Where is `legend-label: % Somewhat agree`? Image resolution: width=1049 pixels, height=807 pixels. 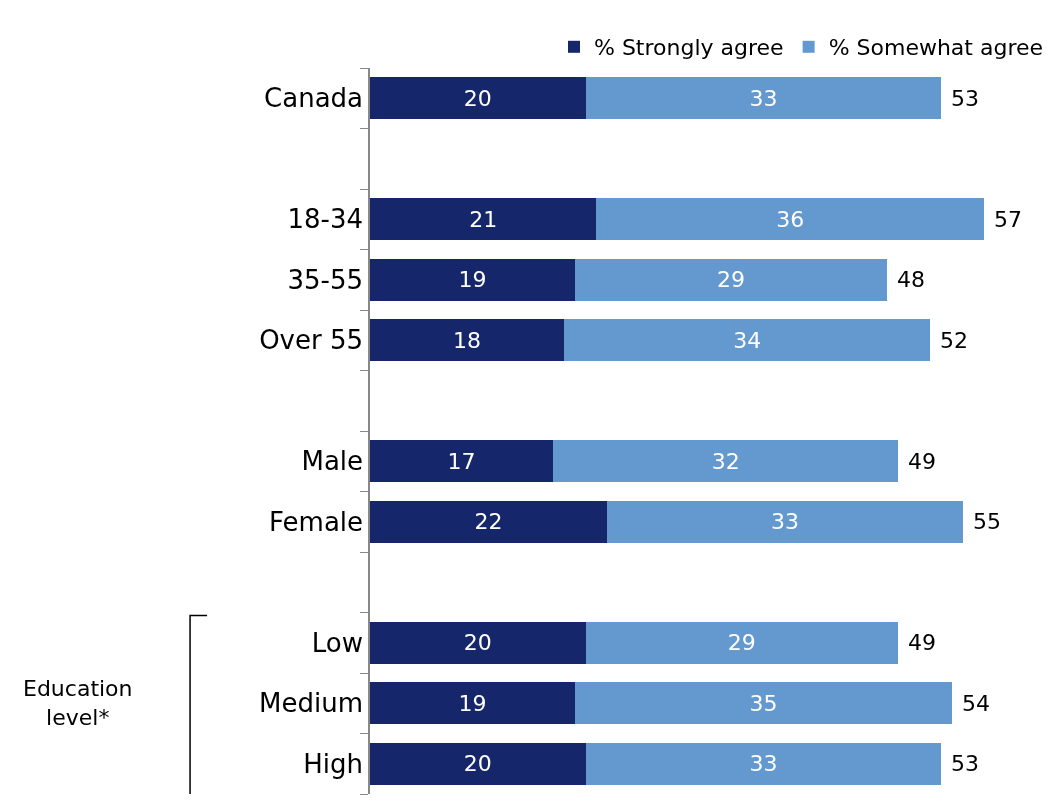
legend-label: % Somewhat agree is located at coordinates (936, 48).